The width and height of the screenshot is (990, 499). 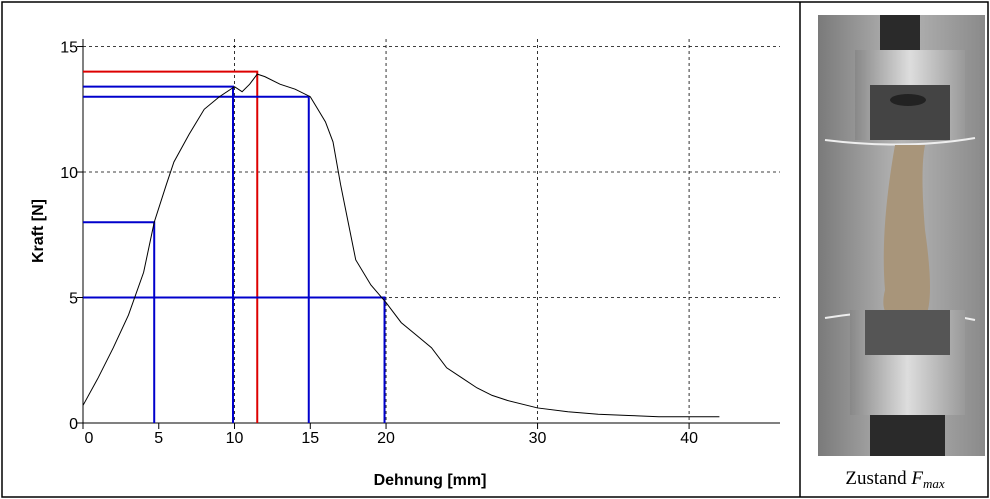 What do you see at coordinates (430, 480) in the screenshot?
I see `x-axis-title: Dehnung [mm]` at bounding box center [430, 480].